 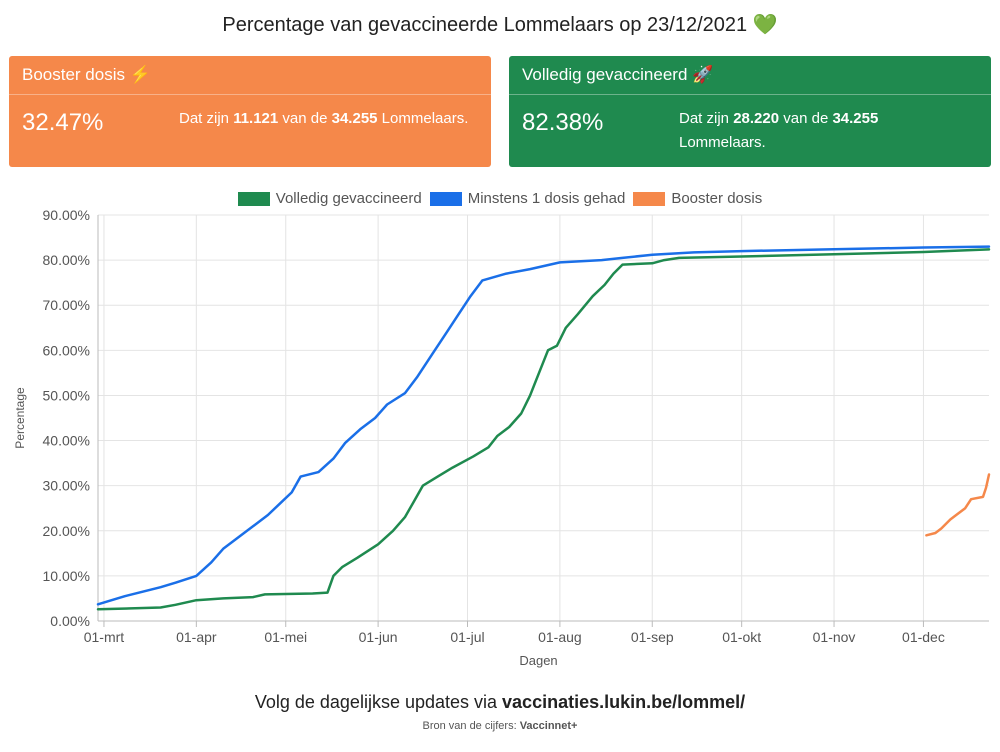 What do you see at coordinates (756, 118) in the screenshot?
I see `full-count: 28.220` at bounding box center [756, 118].